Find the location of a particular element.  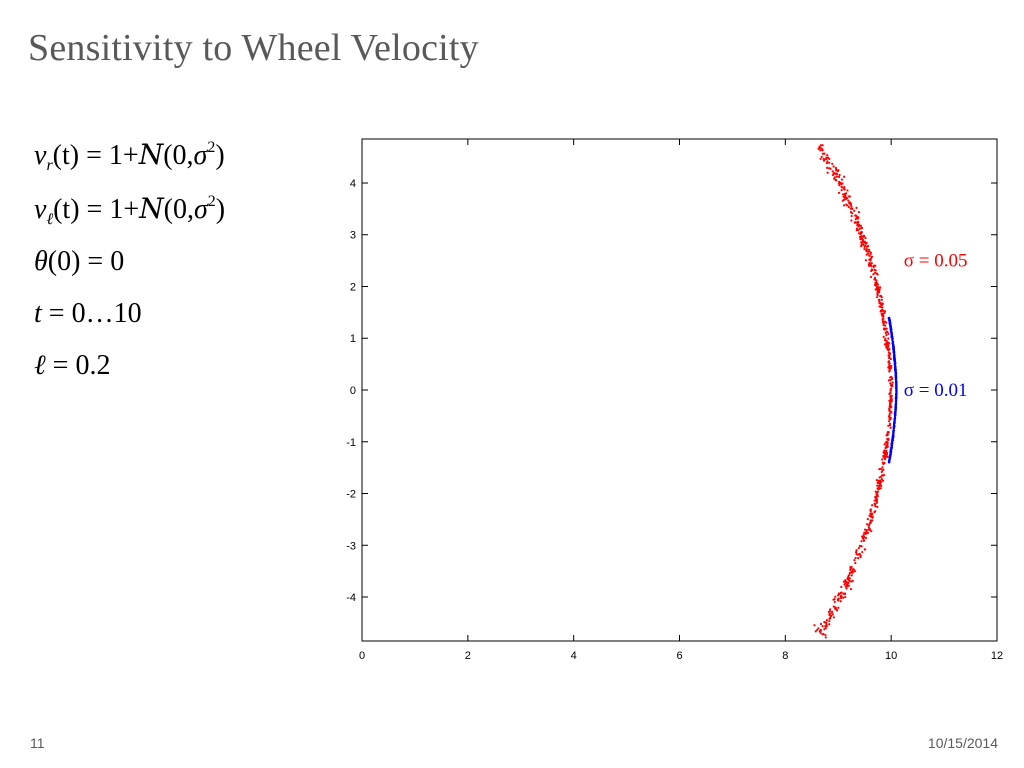

x-tick-label: 4 is located at coordinates (574, 656).